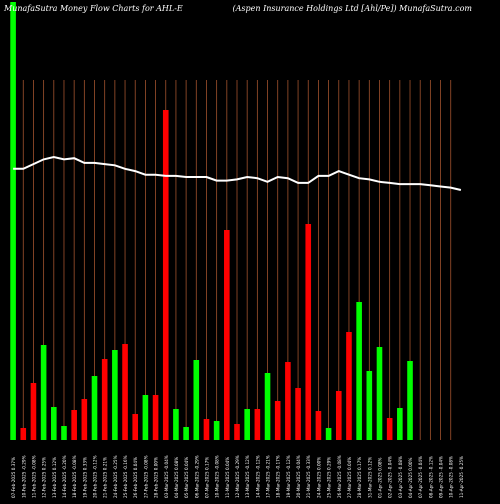  Describe the element at coordinates (451, 477) in the screenshot. I see `x-tick-label: 10-Apr-2025 -0.08%` at that location.